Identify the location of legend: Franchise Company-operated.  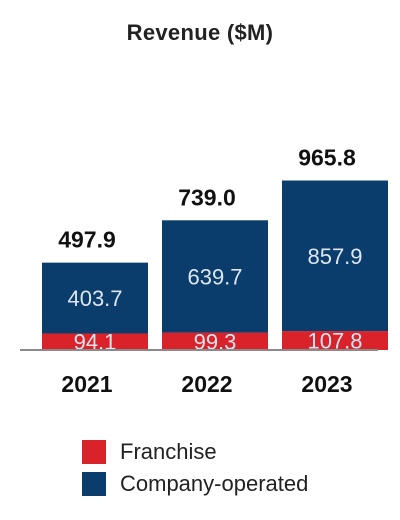
(195, 469).